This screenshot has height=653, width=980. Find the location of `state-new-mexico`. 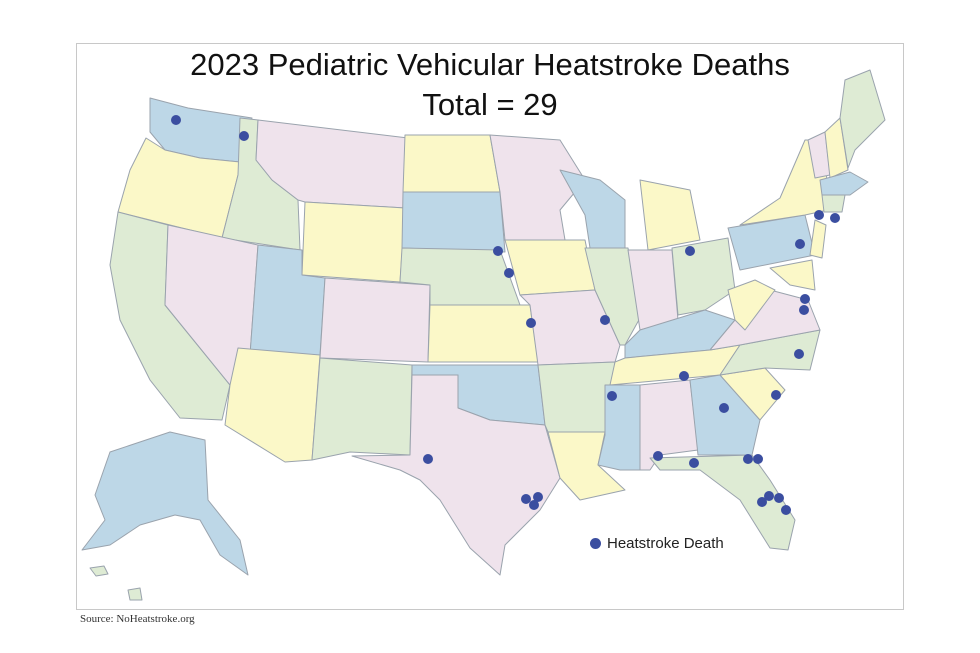

state-new-mexico is located at coordinates (362, 409).